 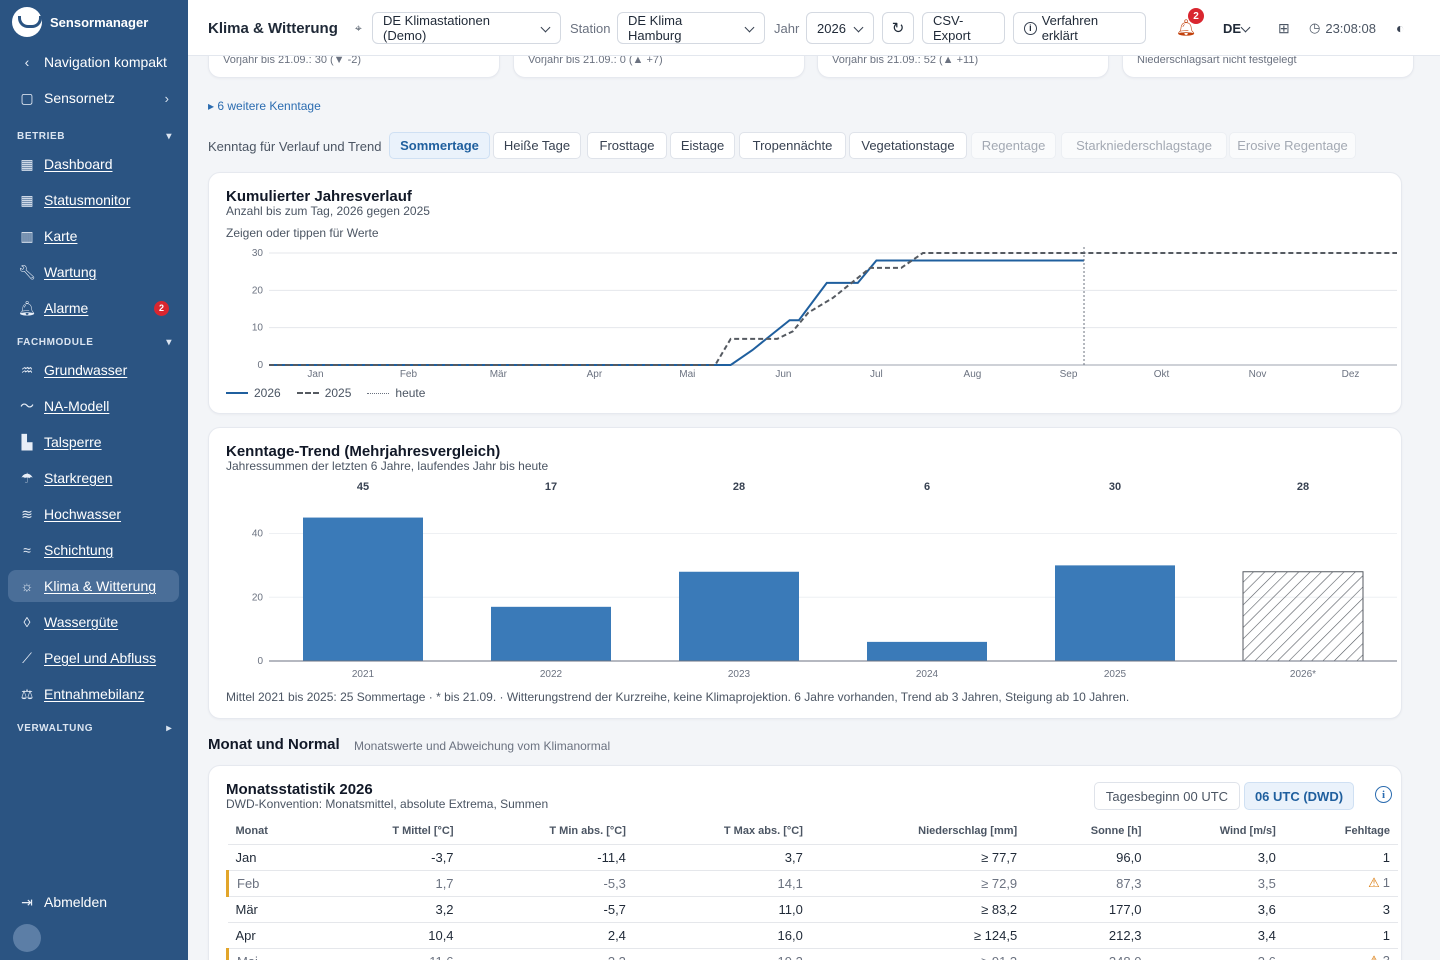 I want to click on legend-swatch, so click(x=307, y=393).